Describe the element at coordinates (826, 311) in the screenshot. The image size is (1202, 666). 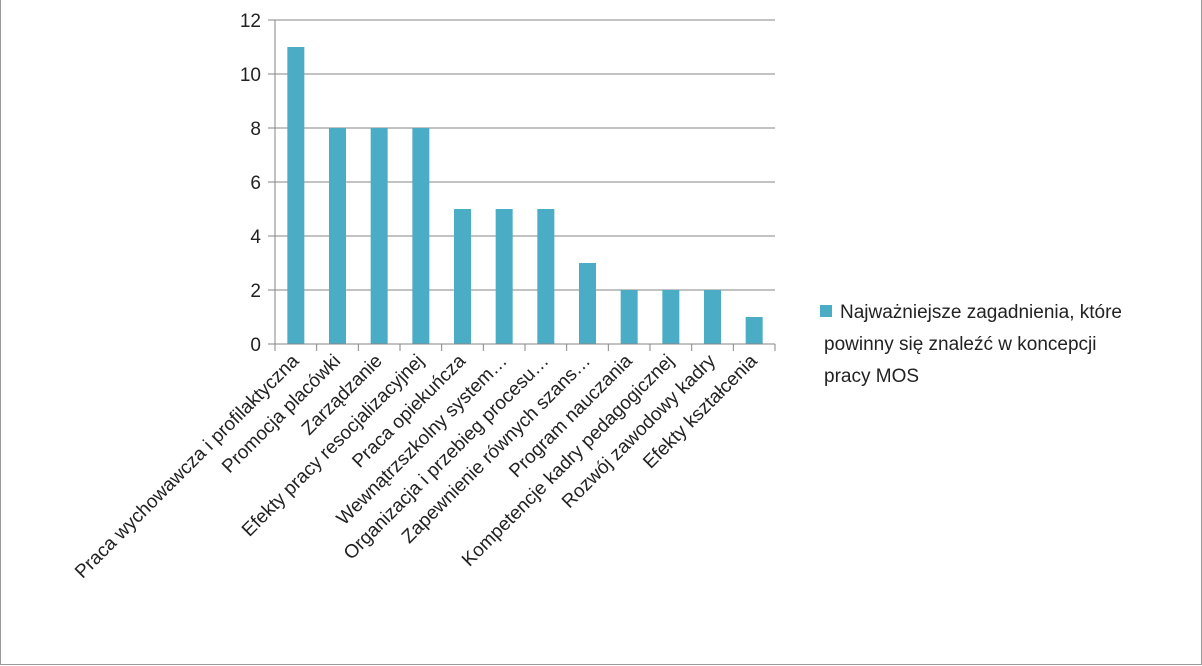
I see `legend-swatch` at that location.